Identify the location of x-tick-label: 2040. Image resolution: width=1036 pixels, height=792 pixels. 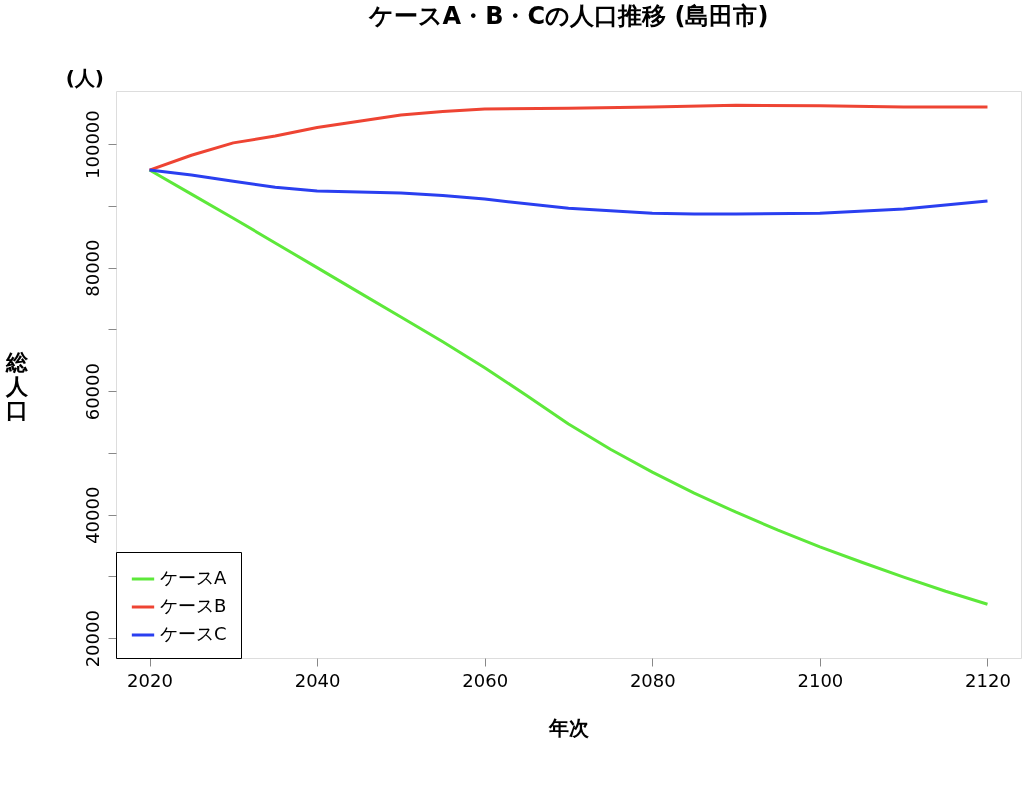
(317, 680).